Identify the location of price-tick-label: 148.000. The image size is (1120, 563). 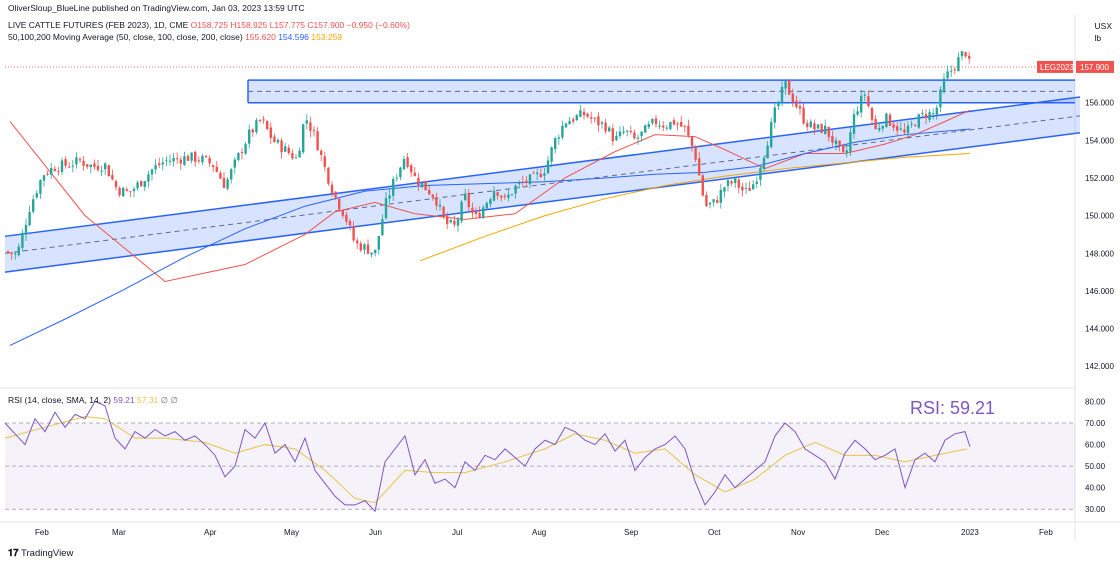
(1099, 253).